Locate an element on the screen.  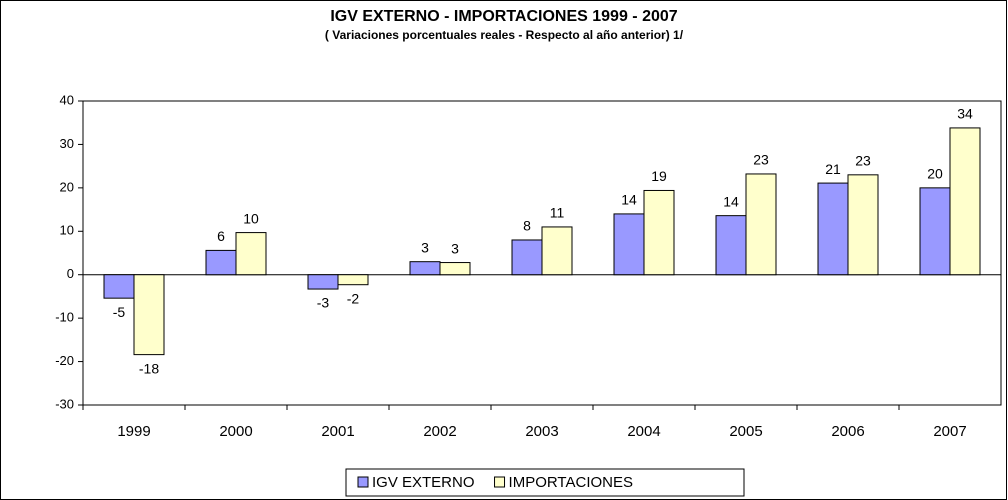
x-tick-label: 2001 is located at coordinates (337, 431).